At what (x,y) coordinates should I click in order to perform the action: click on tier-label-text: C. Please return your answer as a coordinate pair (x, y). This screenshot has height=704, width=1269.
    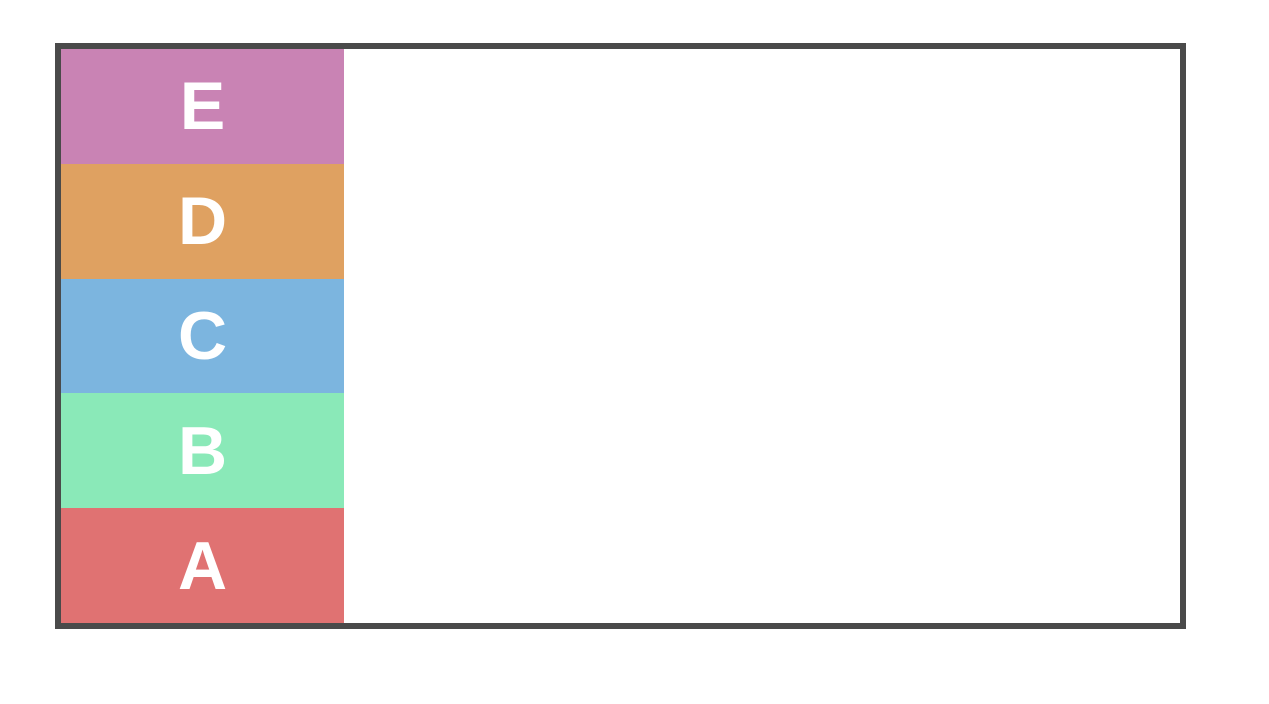
    Looking at the image, I should click on (202, 335).